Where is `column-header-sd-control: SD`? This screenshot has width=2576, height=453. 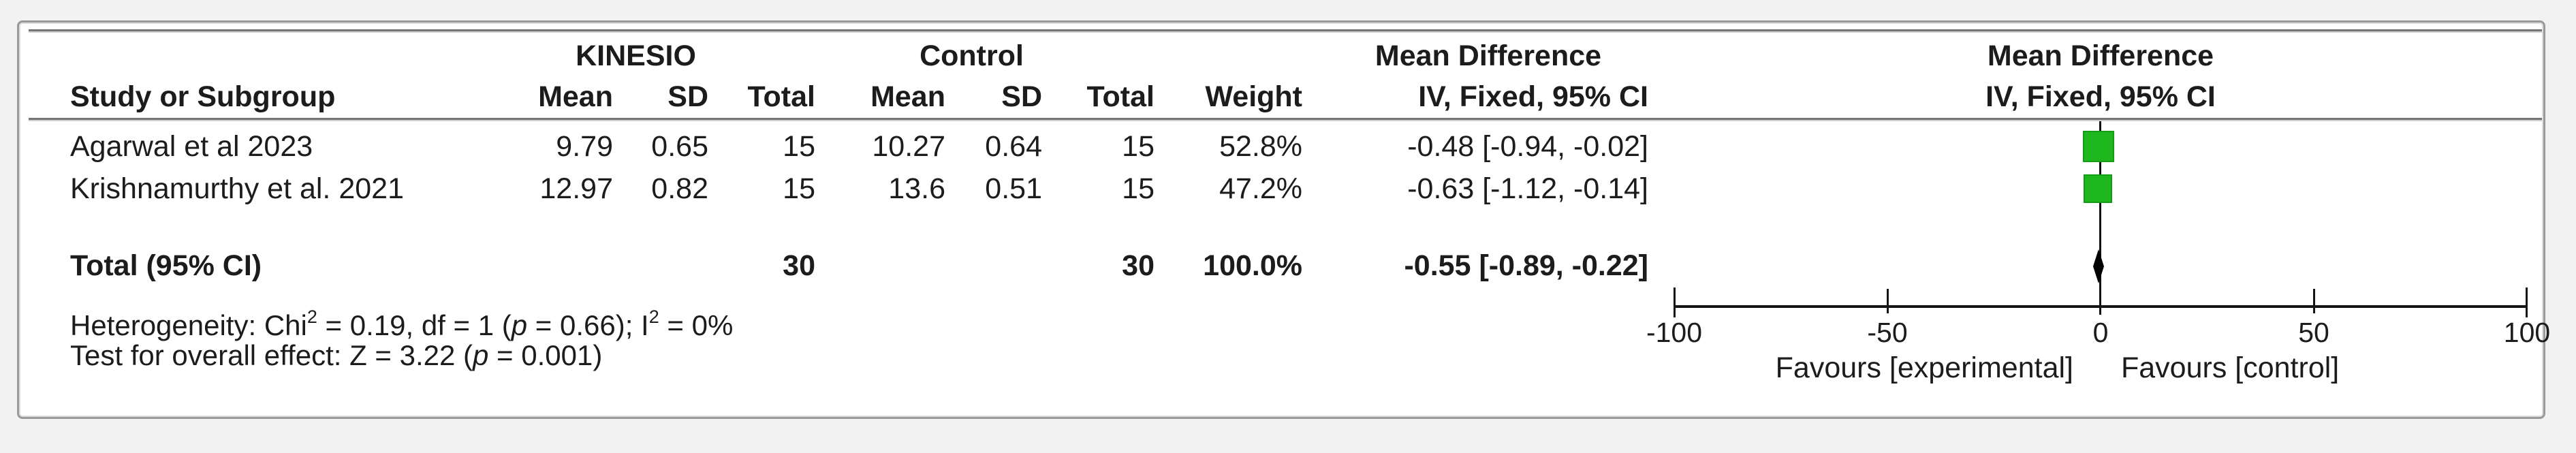 column-header-sd-control: SD is located at coordinates (1021, 96).